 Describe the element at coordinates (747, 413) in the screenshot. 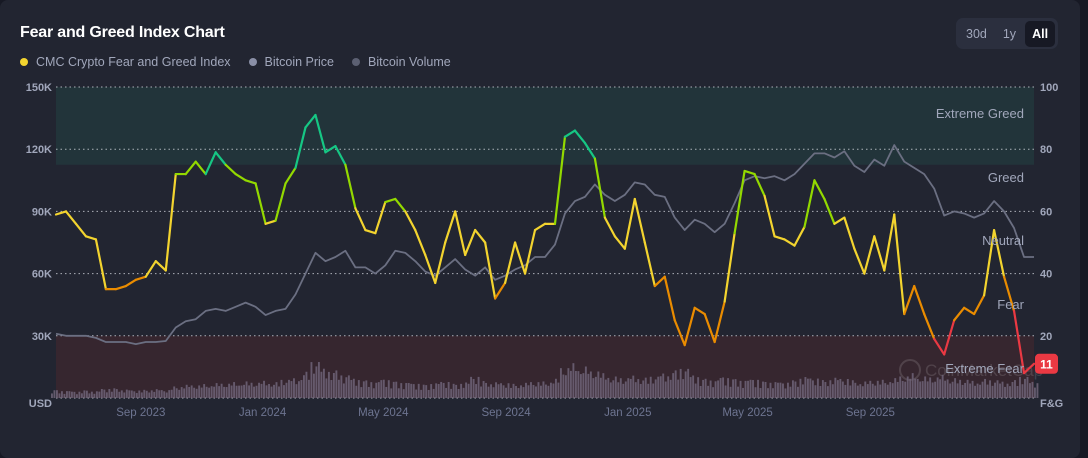

I see `x-axis-tick: May 2025` at that location.